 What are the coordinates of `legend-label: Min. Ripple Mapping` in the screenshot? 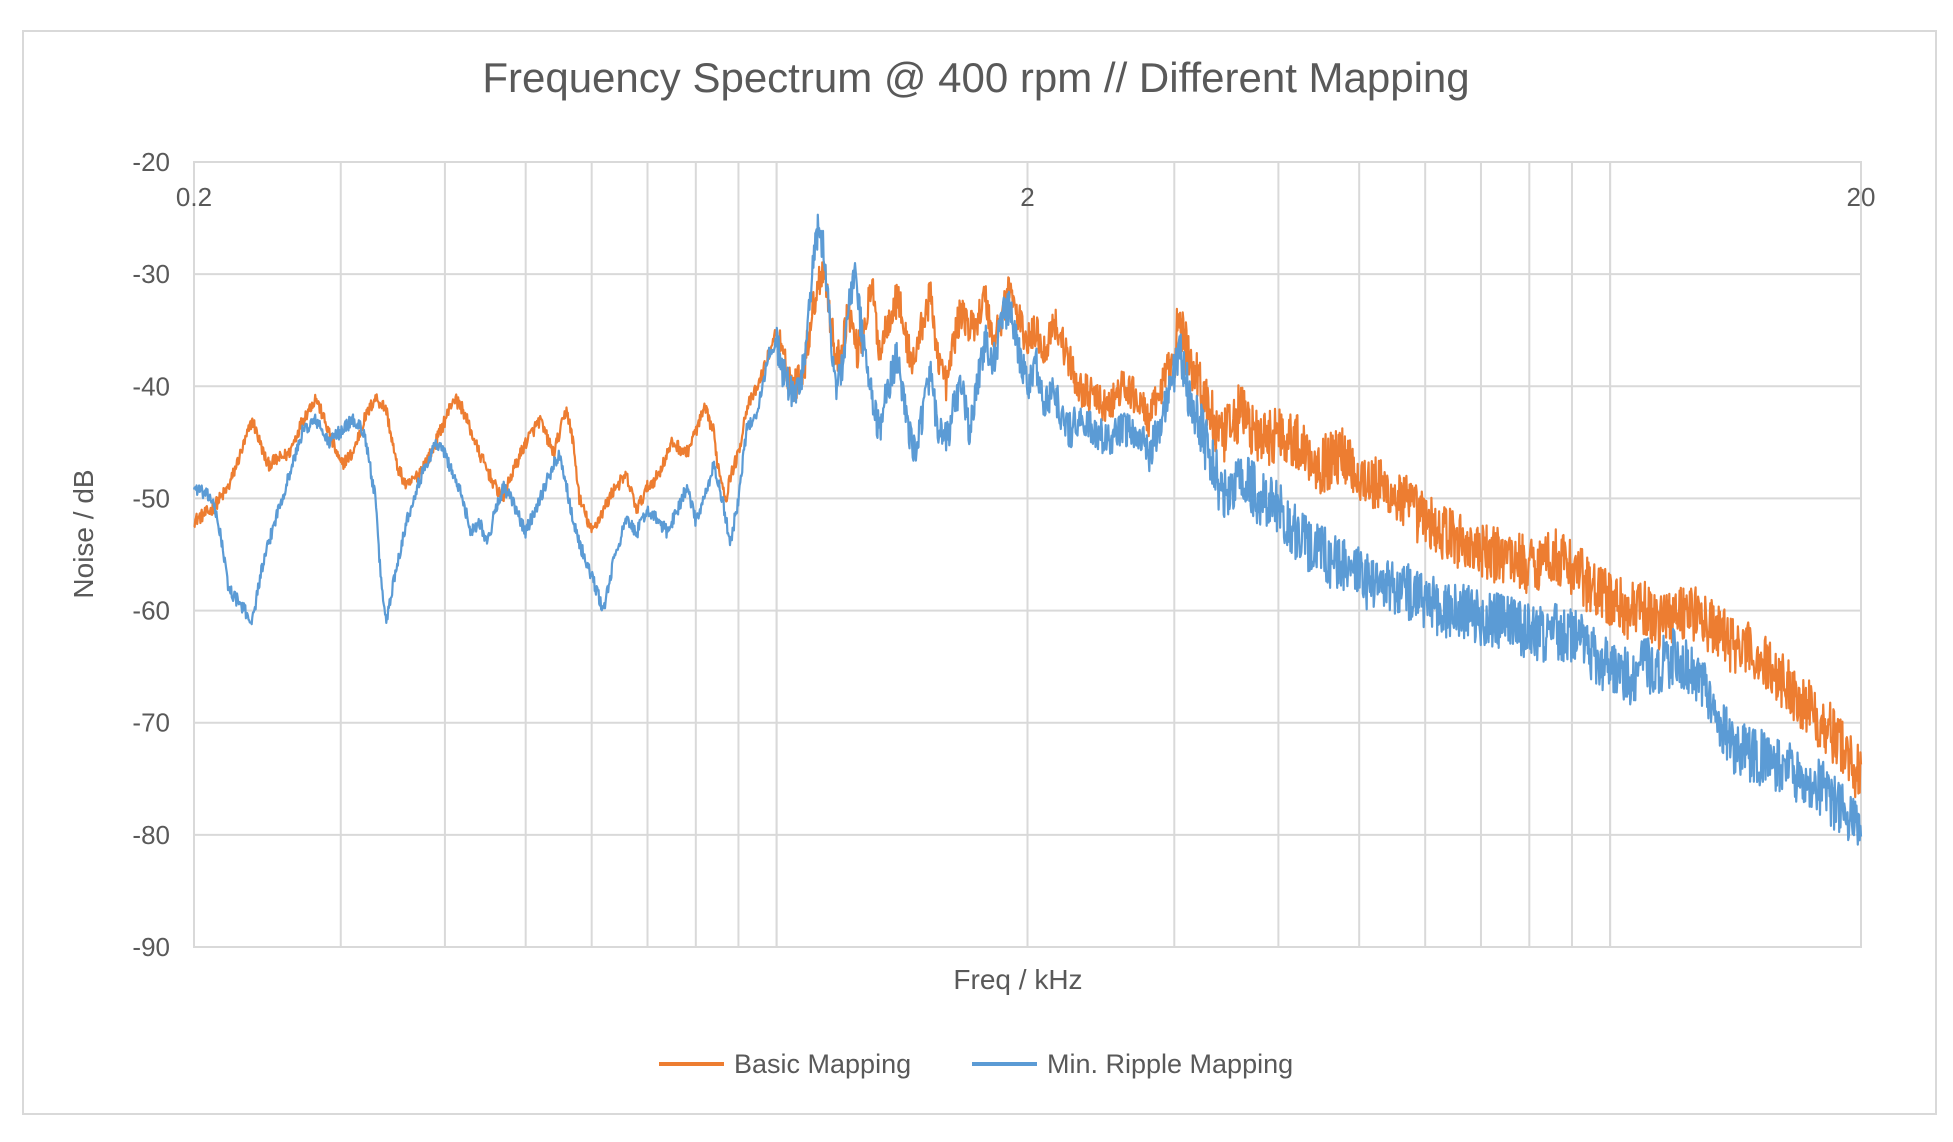 It's located at (1170, 1064).